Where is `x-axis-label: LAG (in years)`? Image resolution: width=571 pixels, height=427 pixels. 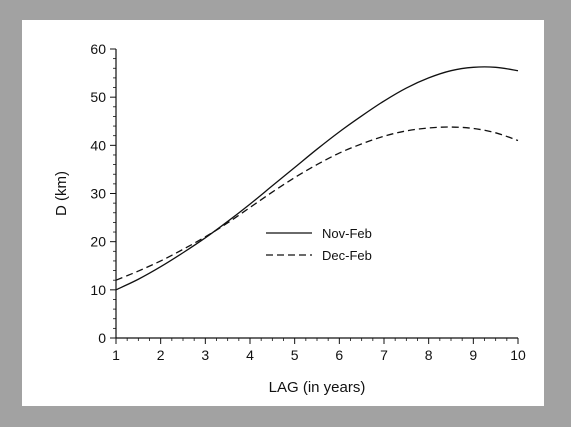 x-axis-label: LAG (in years) is located at coordinates (317, 387).